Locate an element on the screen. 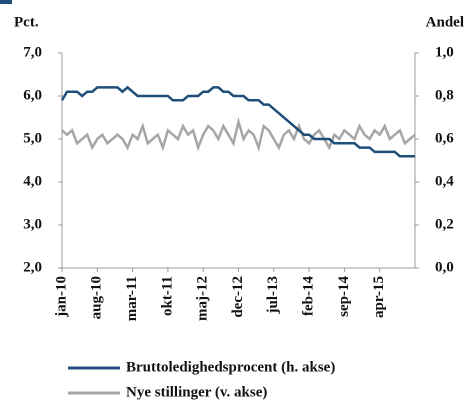 The image size is (467, 416). y-tick-label: 6,0 is located at coordinates (32, 95).